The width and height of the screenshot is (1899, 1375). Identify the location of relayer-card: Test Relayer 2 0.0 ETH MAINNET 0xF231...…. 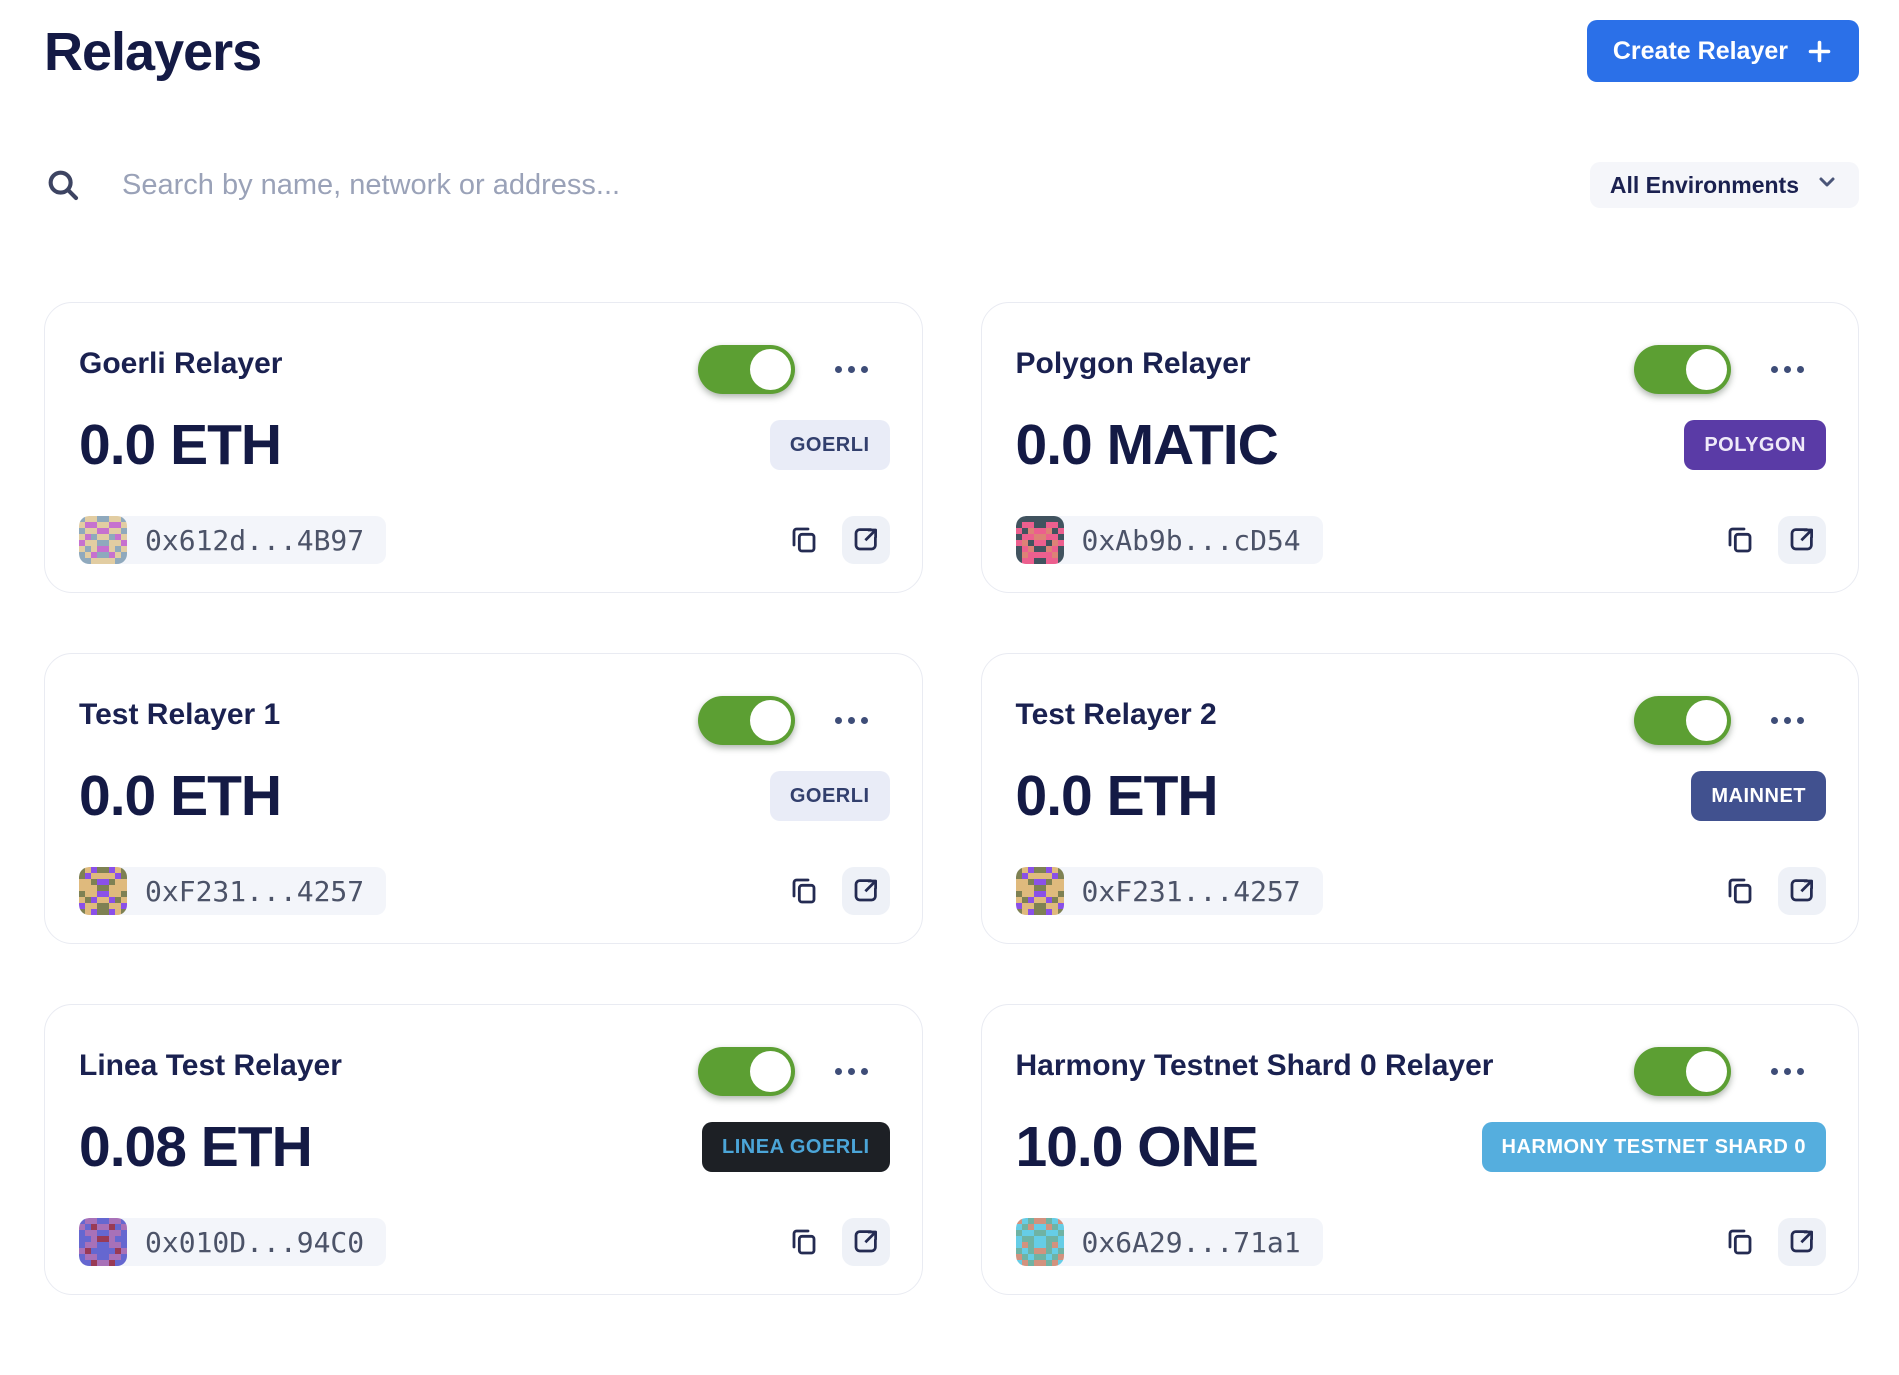
(1419, 798).